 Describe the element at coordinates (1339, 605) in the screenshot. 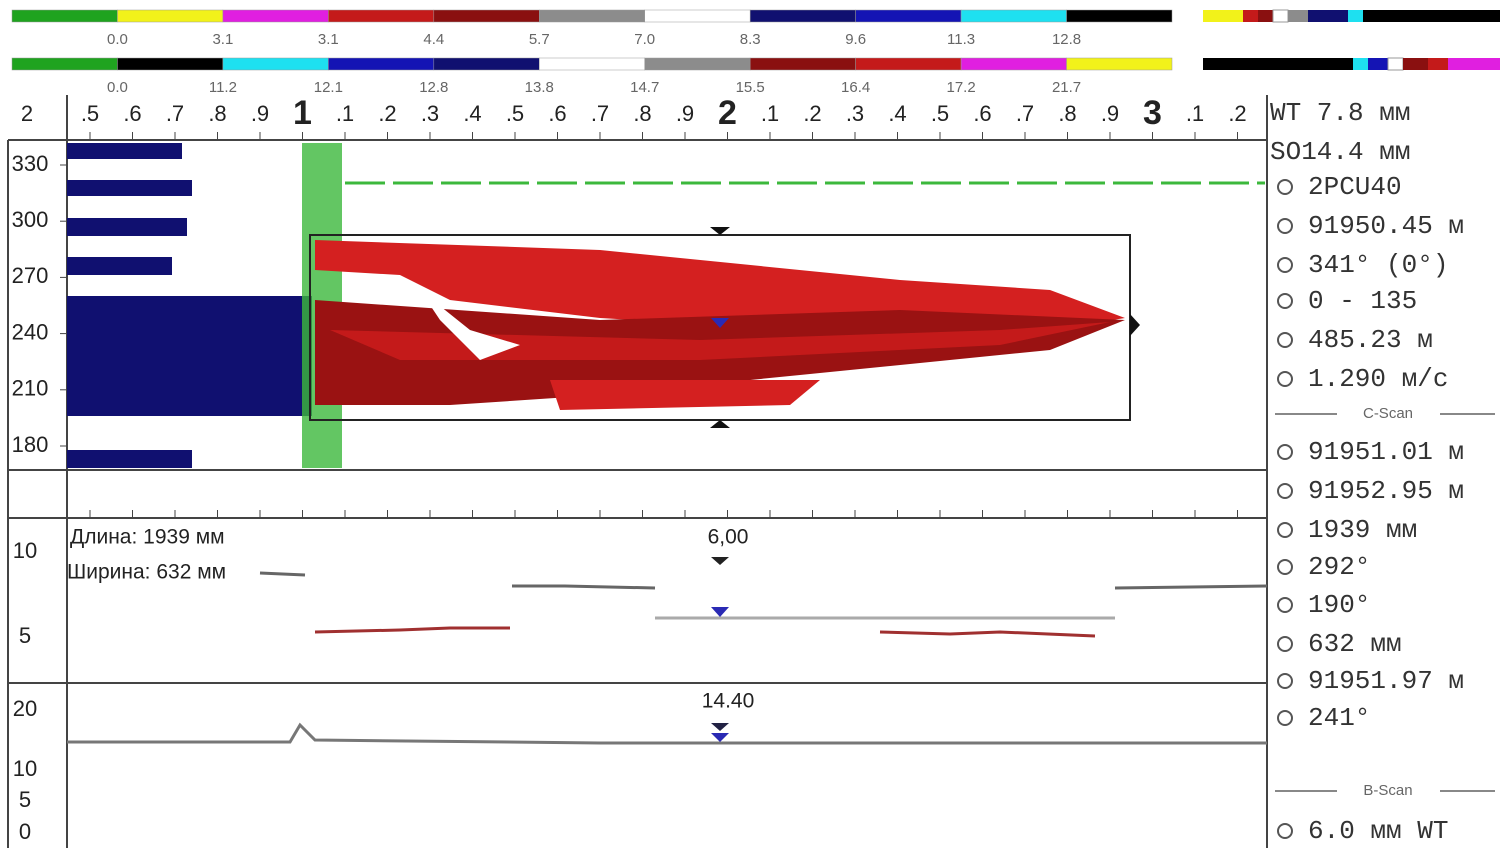

I see `c-scan-row: 190°` at that location.